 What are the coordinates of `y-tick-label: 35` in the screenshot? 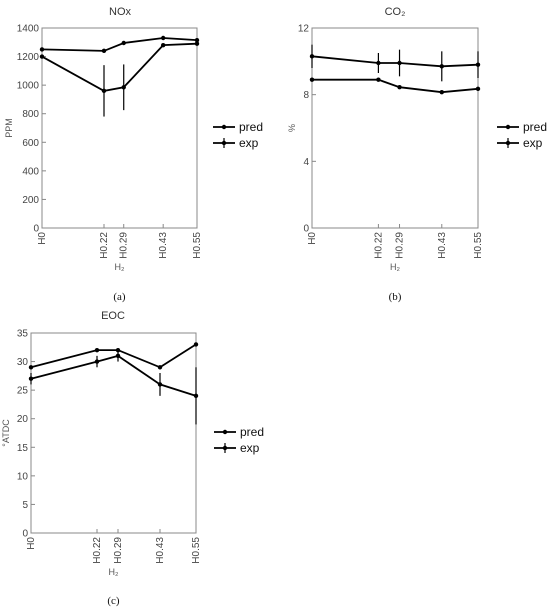 It's located at (23, 334).